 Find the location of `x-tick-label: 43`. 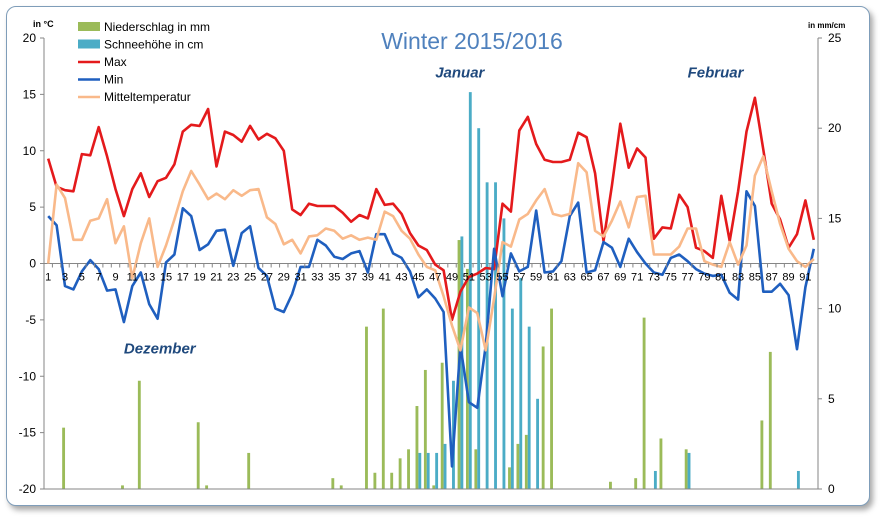

x-tick-label: 43 is located at coordinates (401, 278).